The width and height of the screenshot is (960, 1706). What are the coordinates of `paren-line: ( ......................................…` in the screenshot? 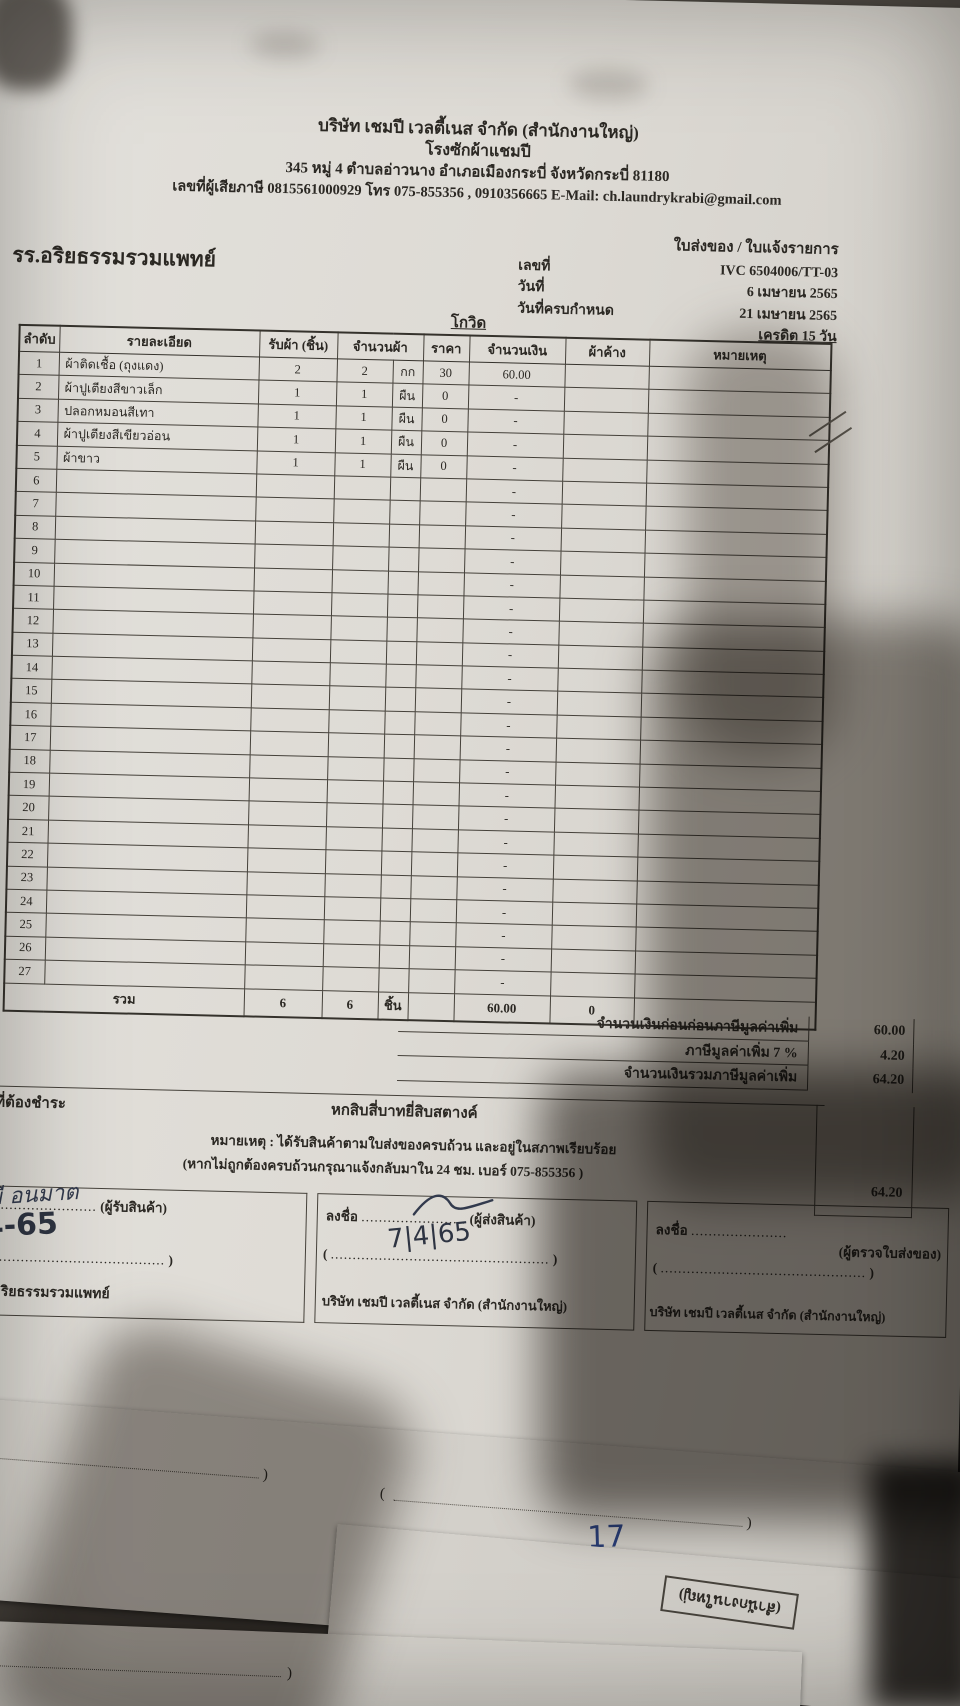 It's located at (763, 1270).